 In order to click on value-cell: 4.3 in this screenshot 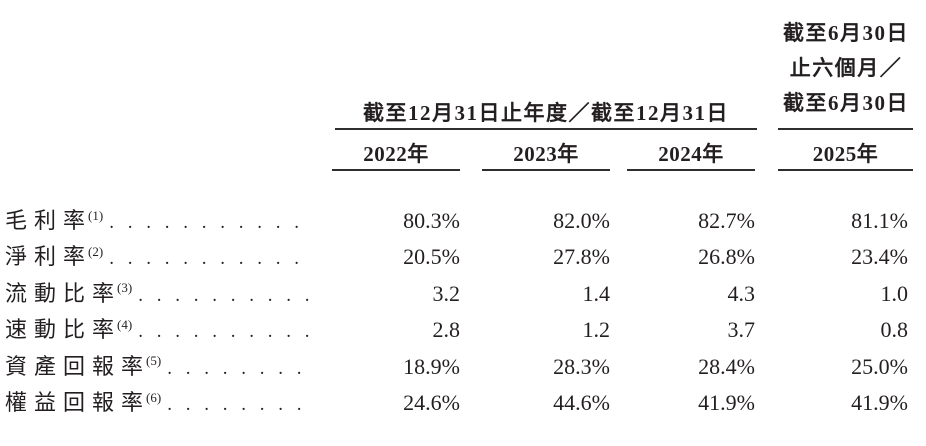, I will do `click(741, 293)`.